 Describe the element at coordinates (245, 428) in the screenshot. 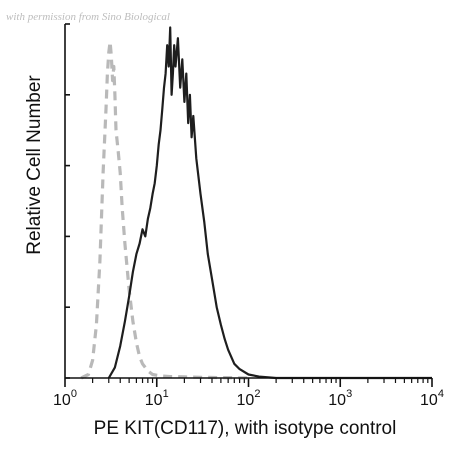

I see `x-axis-label: PE KIT(CD117), with isotype control` at that location.